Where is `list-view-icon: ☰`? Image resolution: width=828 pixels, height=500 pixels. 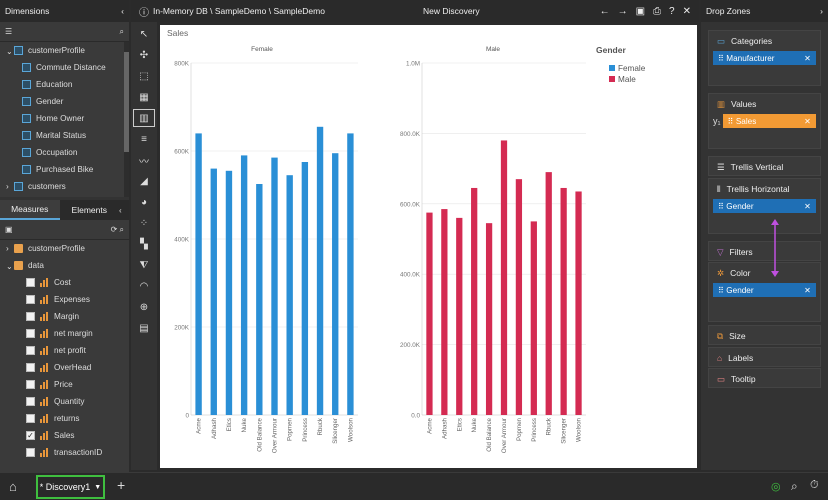
list-view-icon: ☰ is located at coordinates (9, 31).